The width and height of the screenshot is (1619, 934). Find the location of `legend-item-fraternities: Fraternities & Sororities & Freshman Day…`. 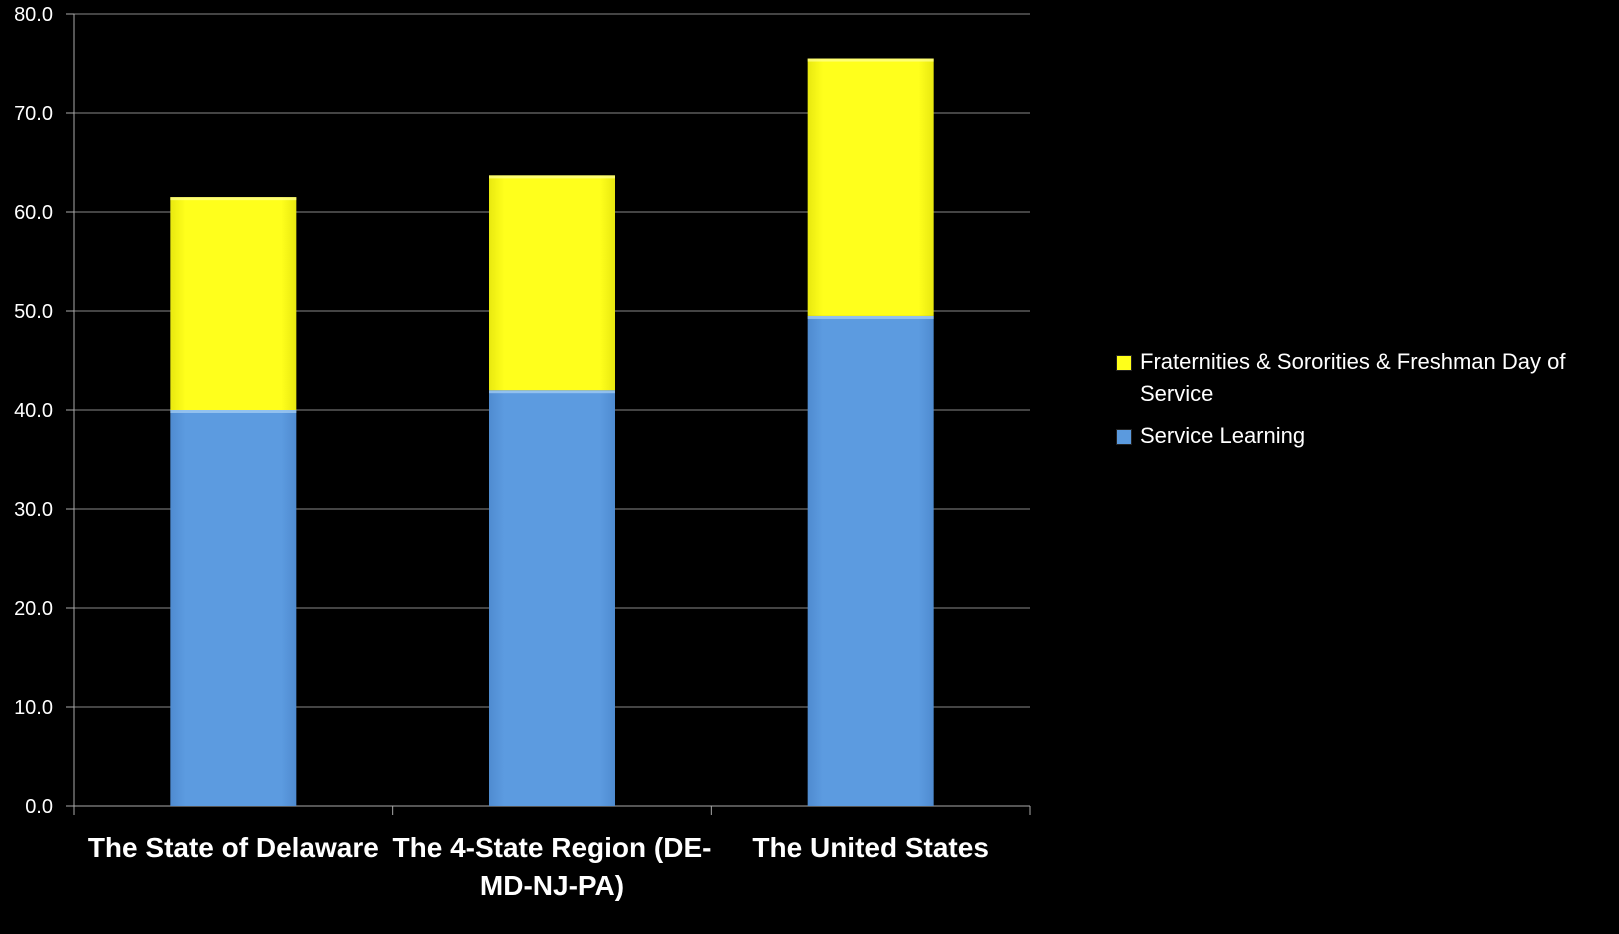

legend-item-fraternities: Fraternities & Sororities & Freshman Day… is located at coordinates (1356, 378).